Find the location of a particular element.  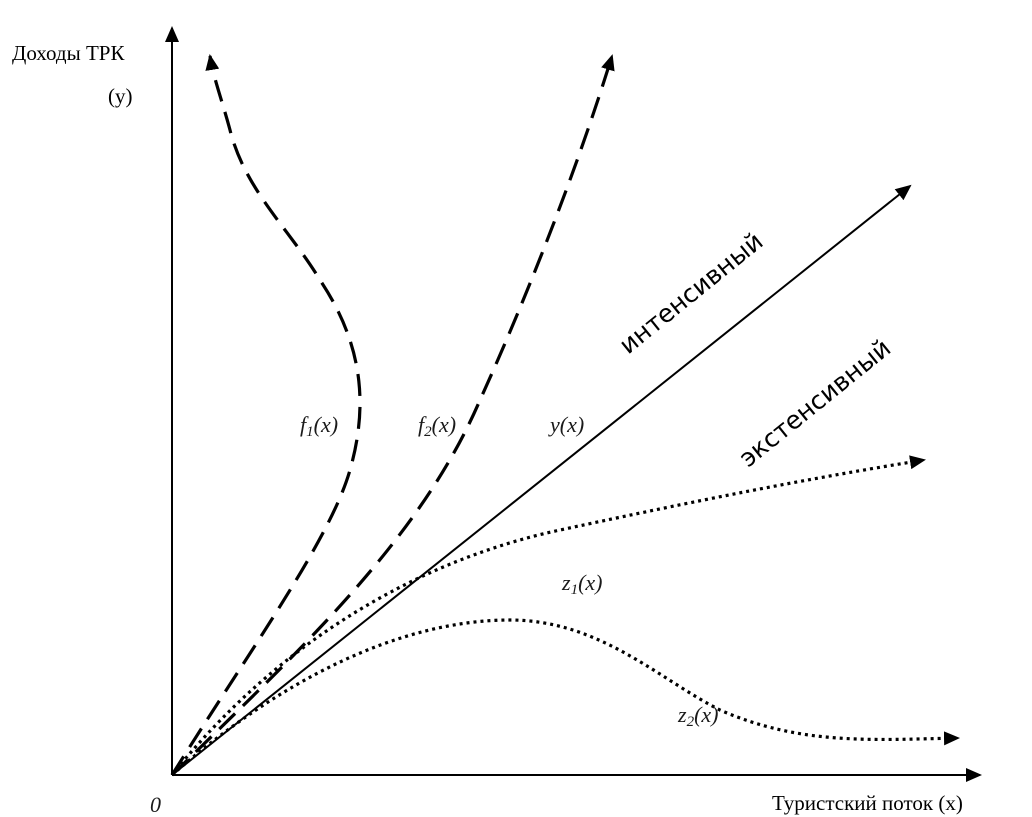

y-axis-label-line2: (у) is located at coordinates (120, 96).